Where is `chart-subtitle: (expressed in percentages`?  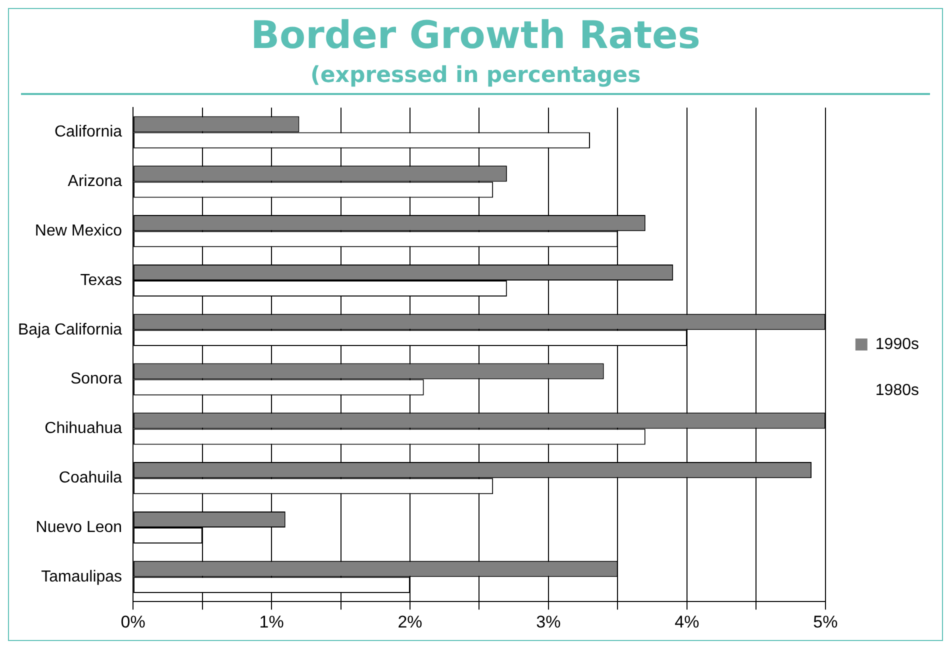
chart-subtitle: (expressed in percentages is located at coordinates (475, 76).